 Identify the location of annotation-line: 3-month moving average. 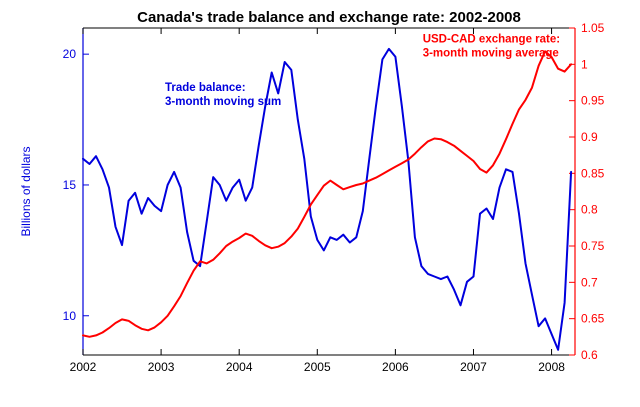
(491, 53).